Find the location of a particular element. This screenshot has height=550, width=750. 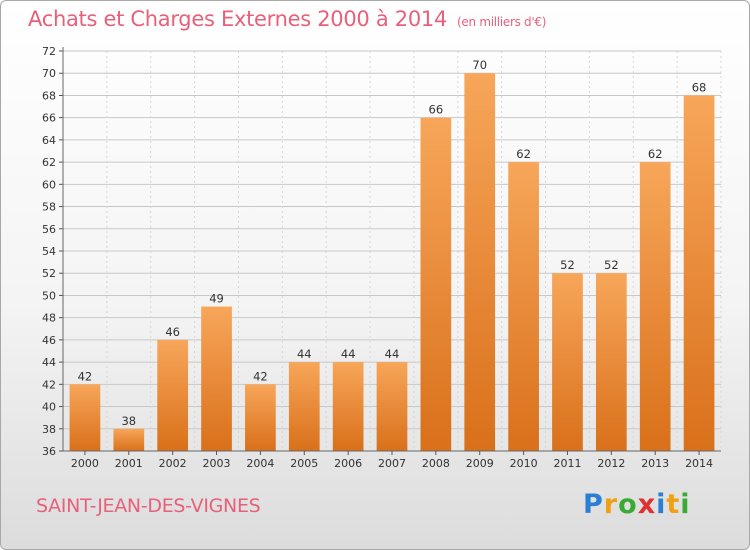

value-label-2004: 42 is located at coordinates (260, 376).